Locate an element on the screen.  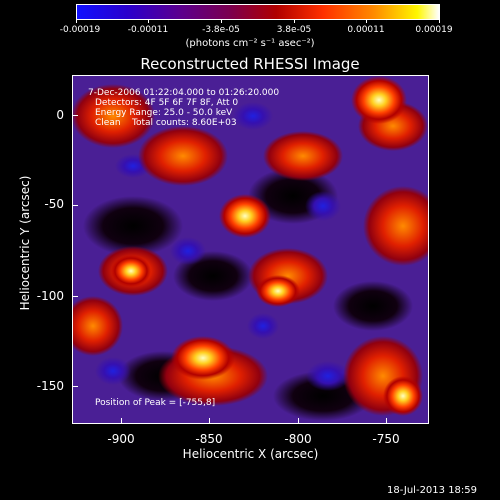
y-tick-label: -50 is located at coordinates (54, 204).